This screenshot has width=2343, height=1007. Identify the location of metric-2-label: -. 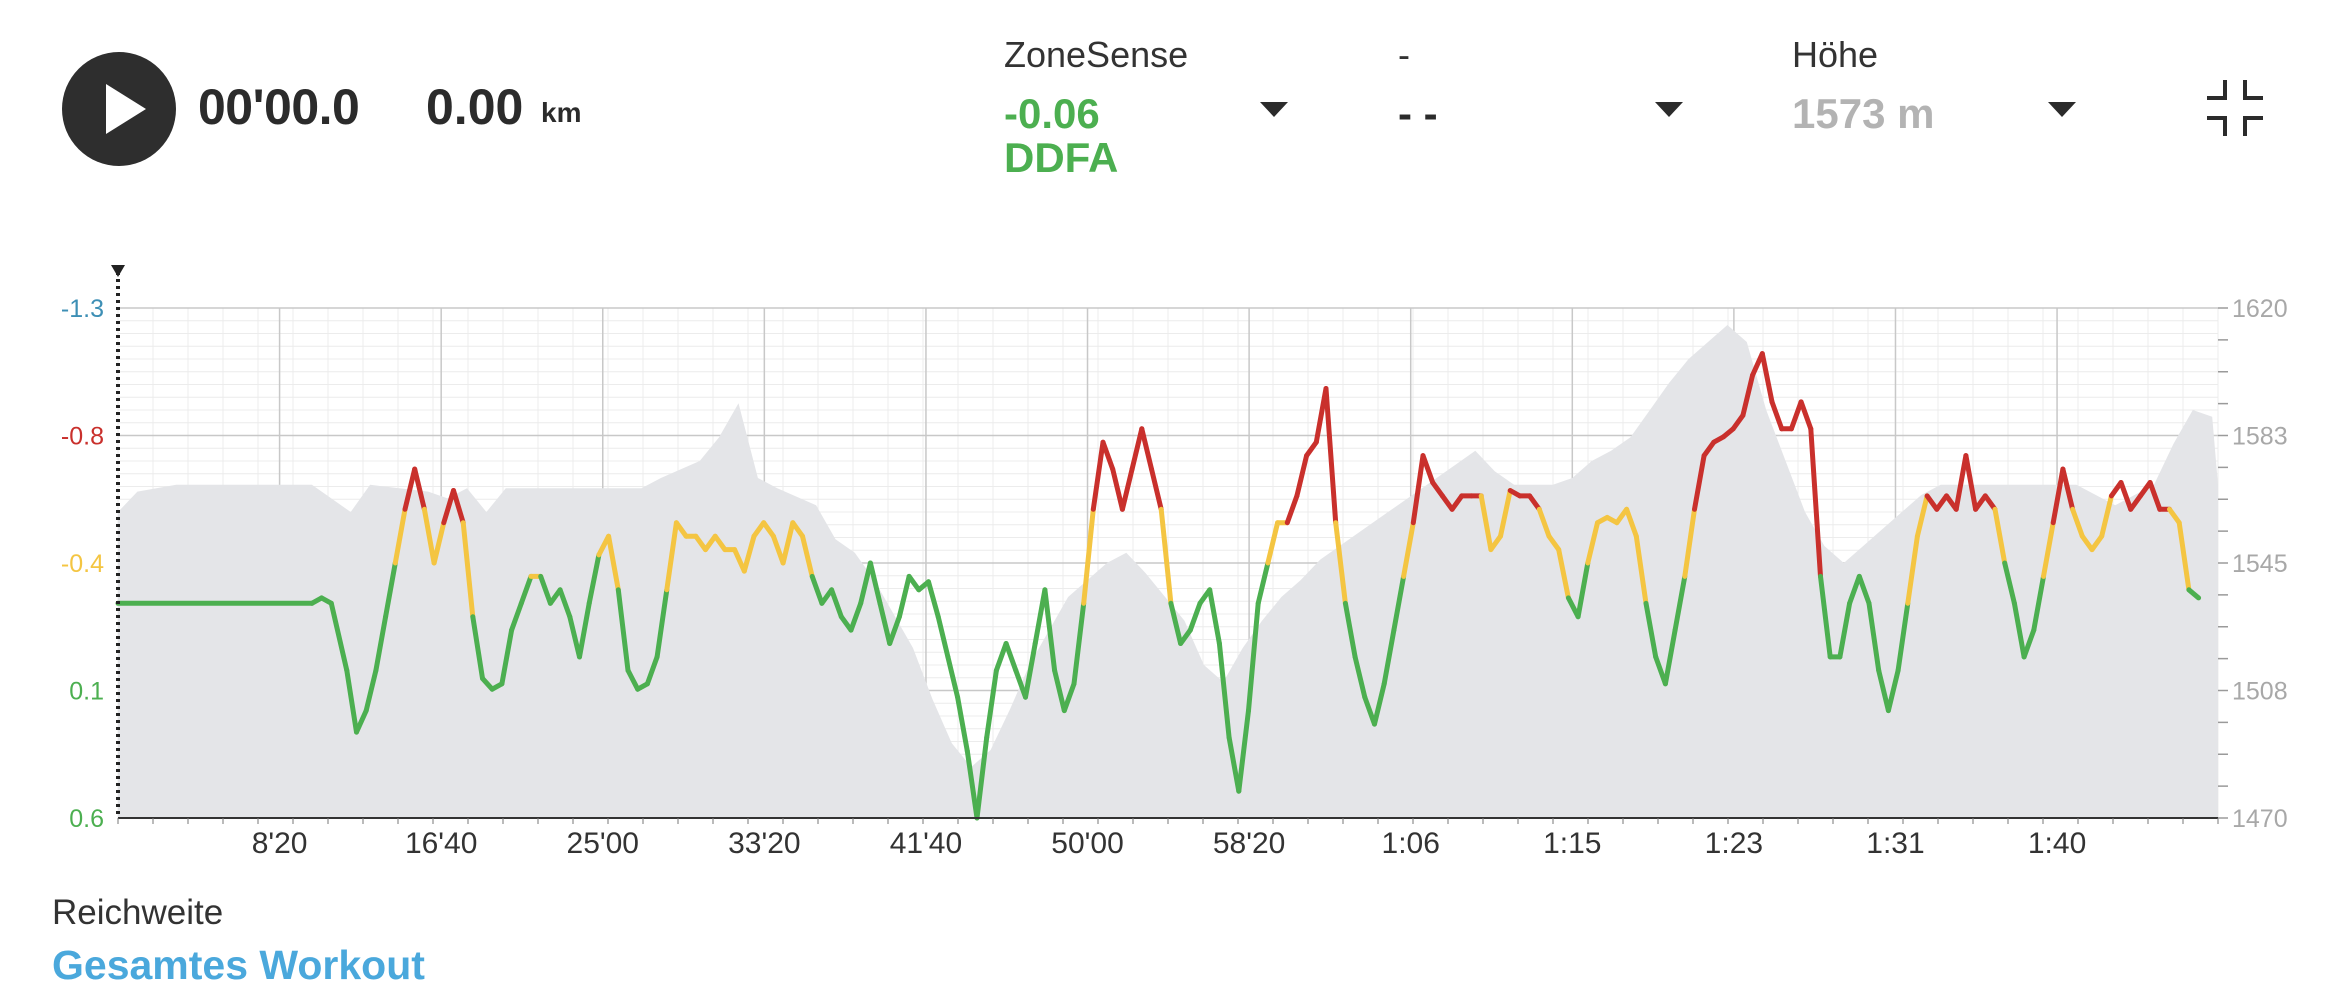
(1404, 54).